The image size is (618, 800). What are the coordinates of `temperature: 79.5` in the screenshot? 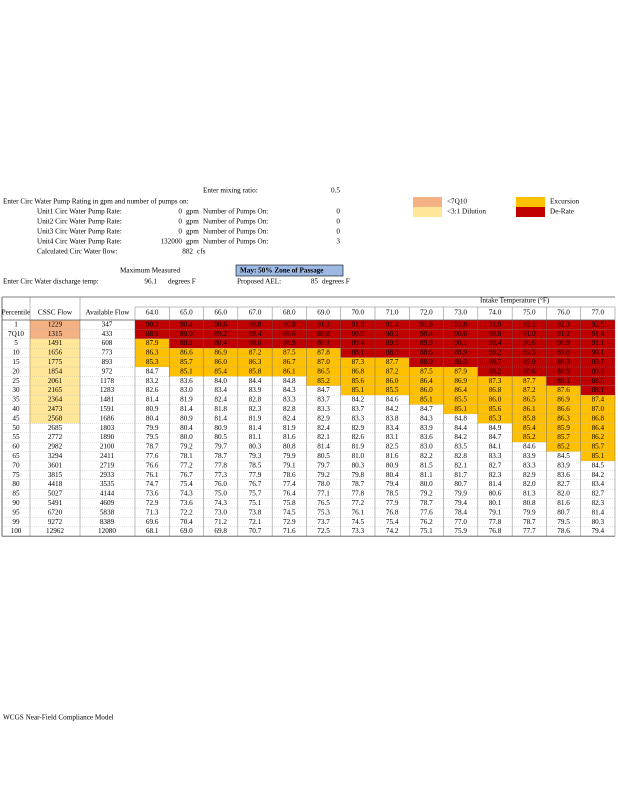 It's located at (563, 522).